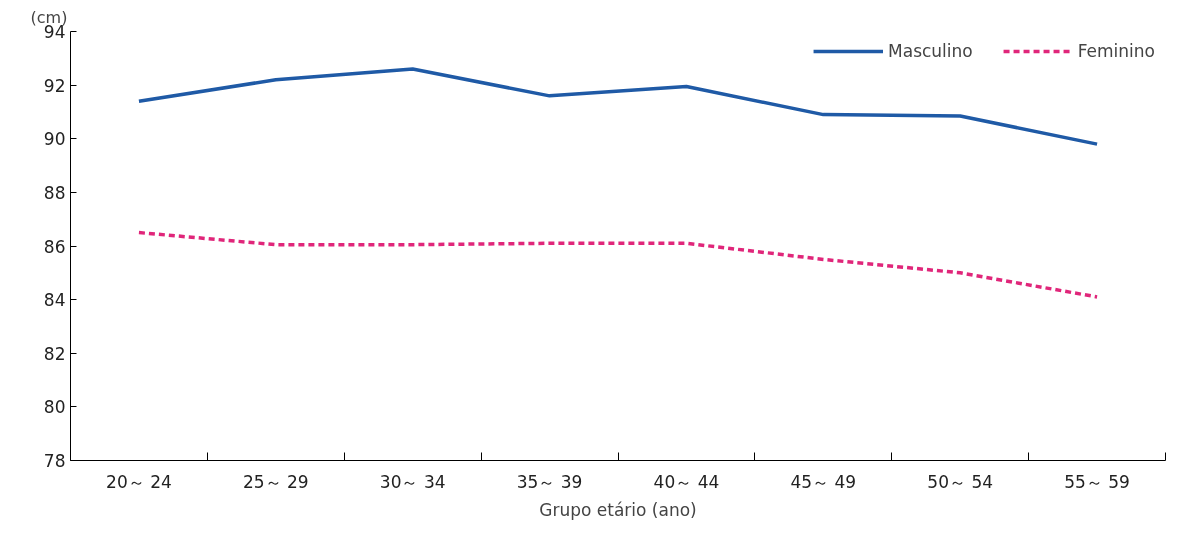 This screenshot has width=1193, height=540. I want to click on y-tick-label: 90, so click(54, 139).